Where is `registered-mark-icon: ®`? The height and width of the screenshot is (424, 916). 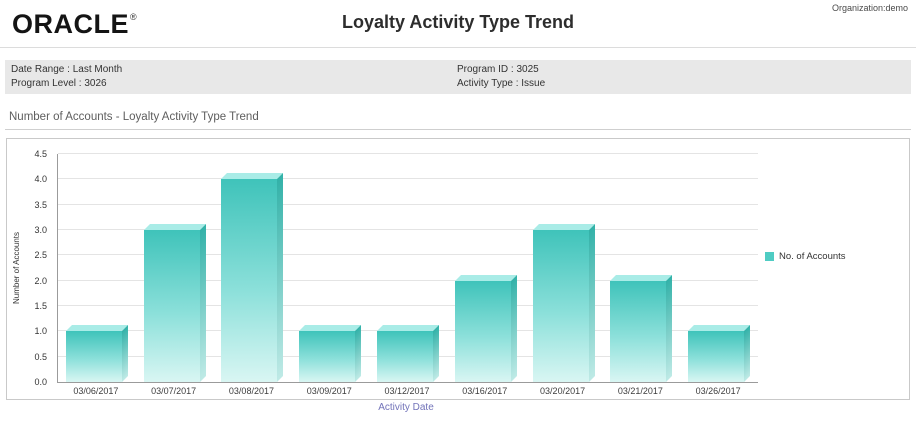 registered-mark-icon: ® is located at coordinates (134, 17).